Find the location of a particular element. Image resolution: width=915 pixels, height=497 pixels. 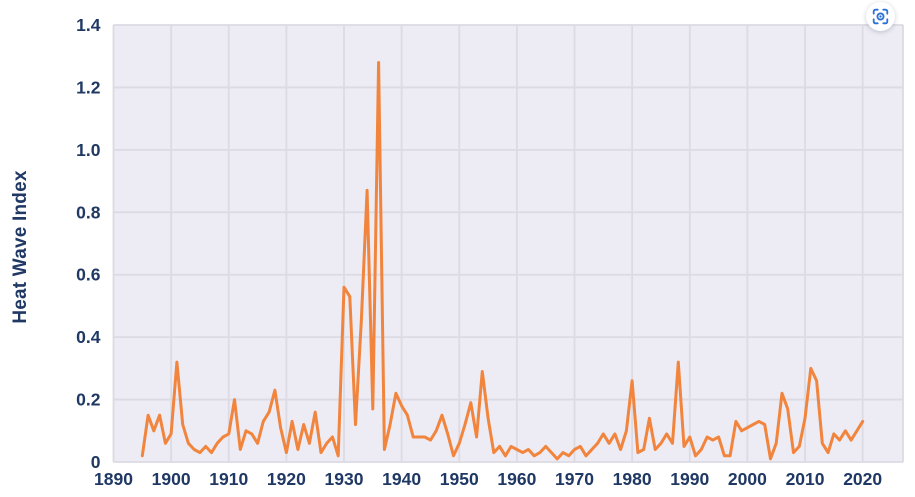

x-tick-label: 1890 is located at coordinates (113, 479).